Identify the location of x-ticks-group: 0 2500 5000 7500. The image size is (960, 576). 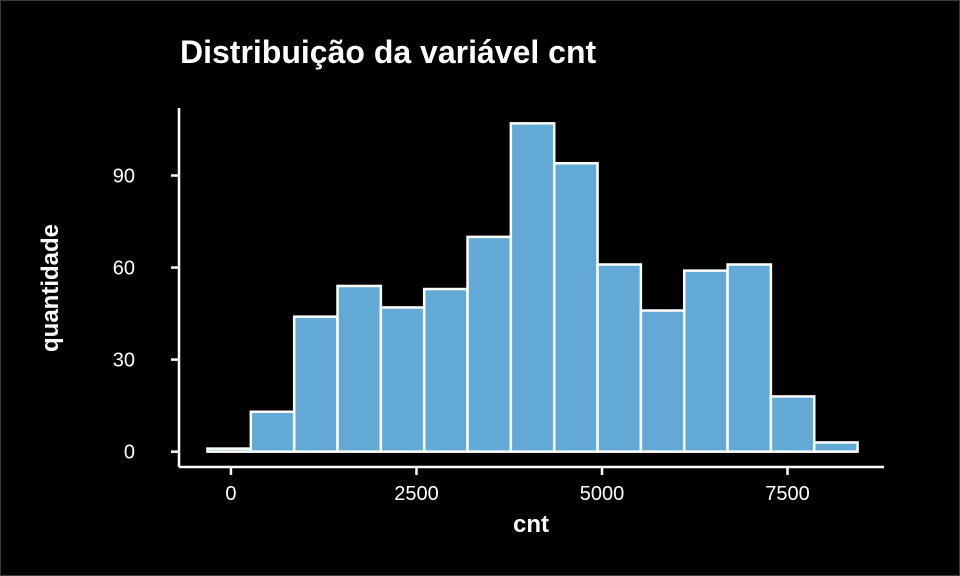
(517, 486).